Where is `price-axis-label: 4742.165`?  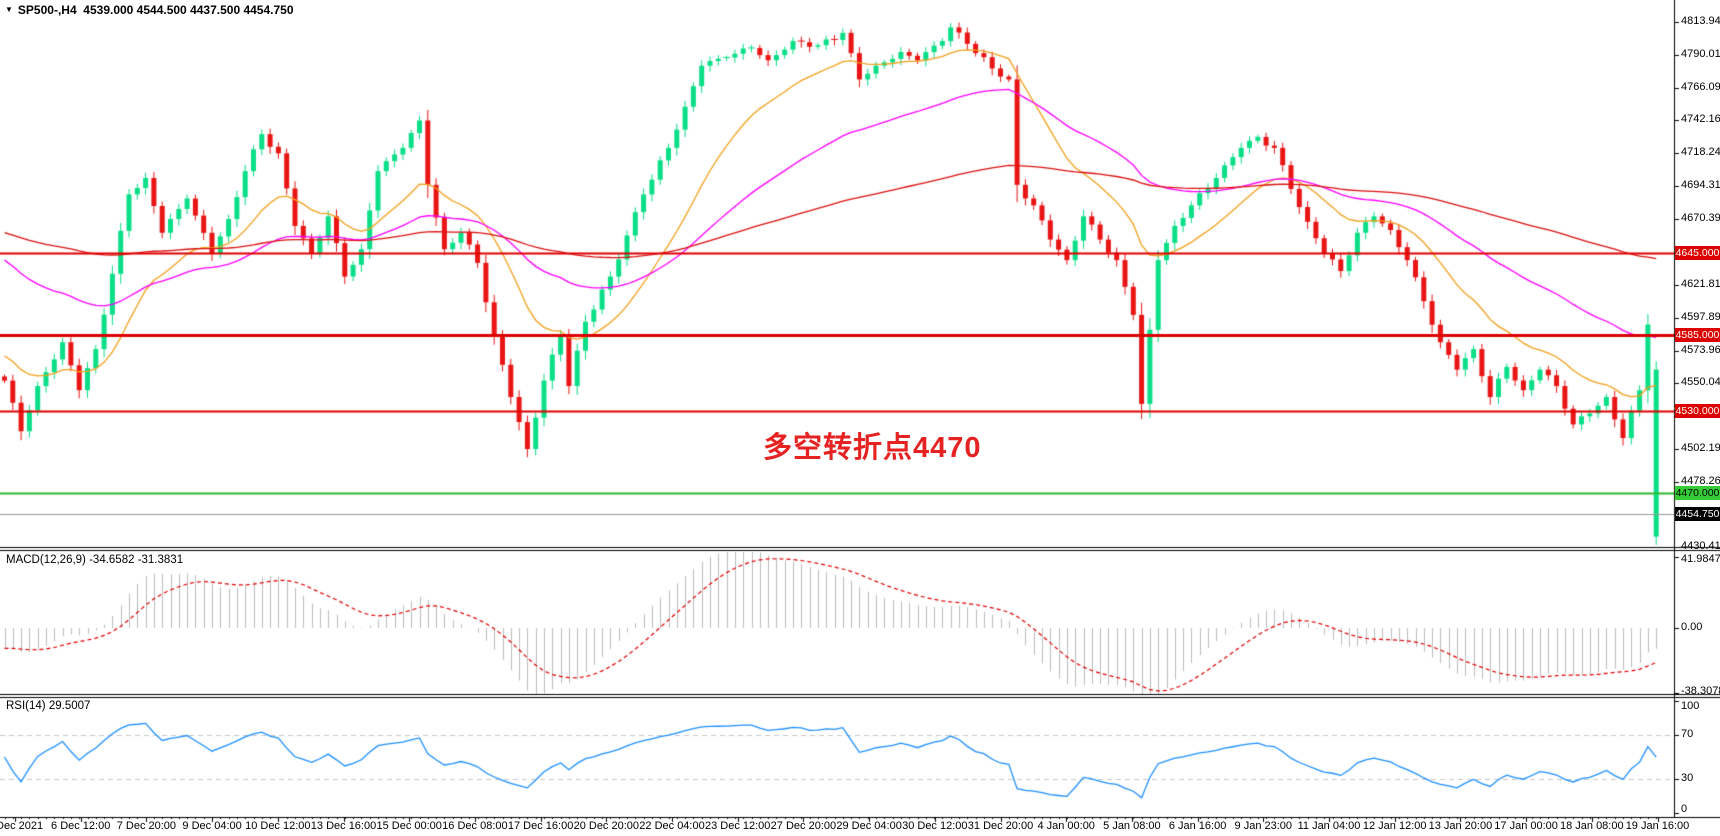
price-axis-label: 4742.165 is located at coordinates (1700, 119).